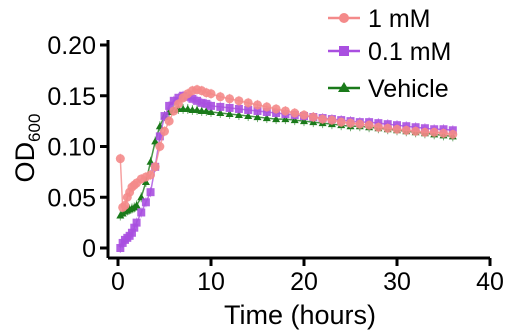  I want to click on legend-label-vehicle: Vehicle, so click(408, 89).